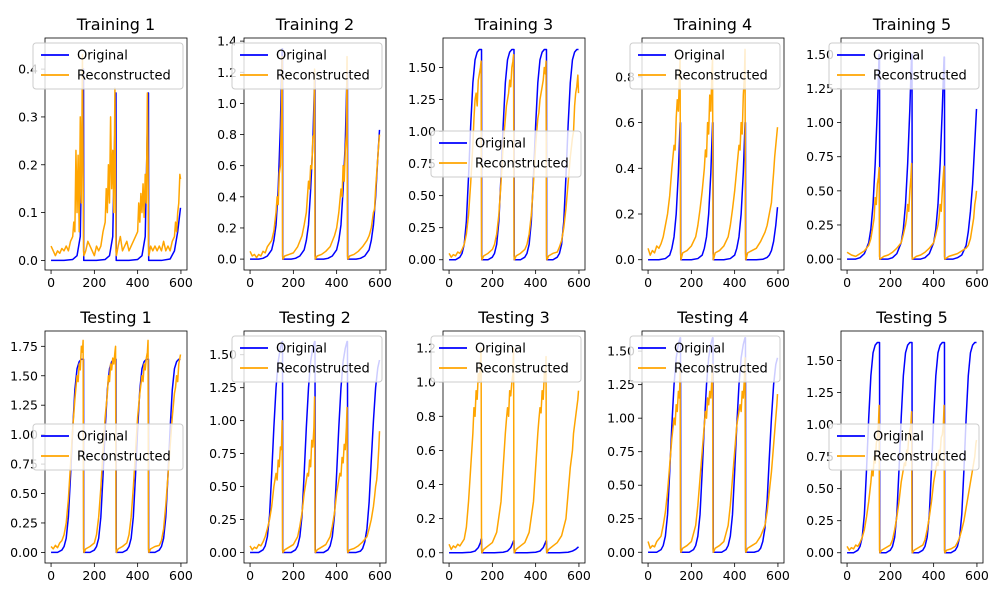 Image resolution: width=1000 pixels, height=600 pixels. Describe the element at coordinates (712, 24) in the screenshot. I see `subplot-title: Training 4` at that location.